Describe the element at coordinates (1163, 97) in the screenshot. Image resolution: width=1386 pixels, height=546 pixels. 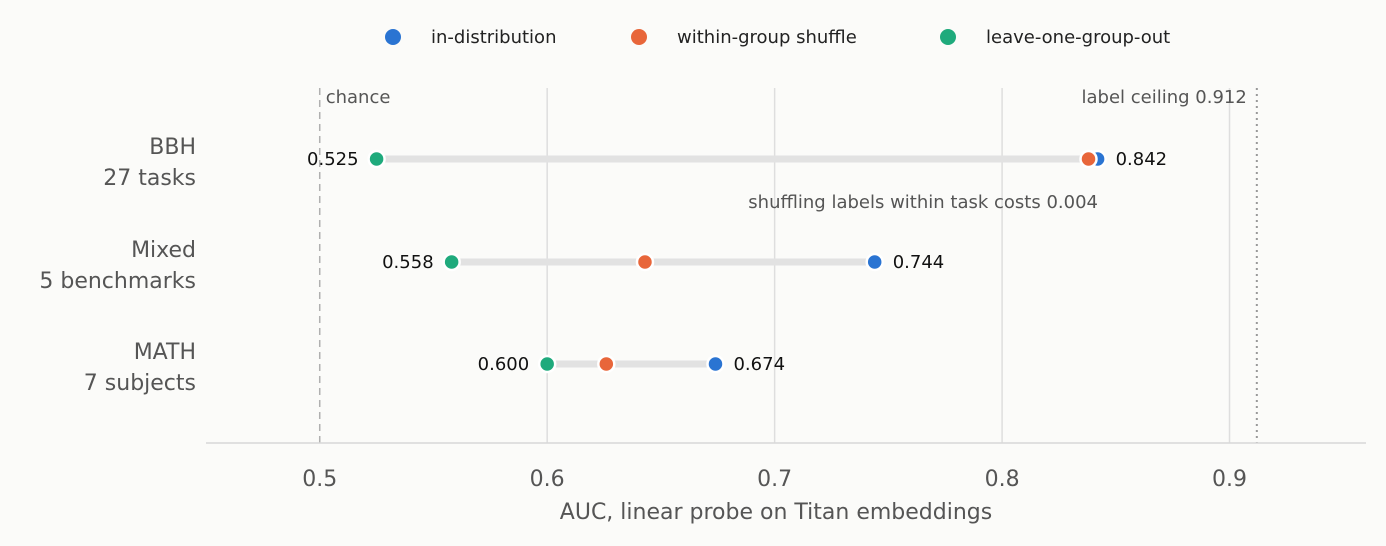
I see `ceiling-label: label ceiling 0.912` at that location.